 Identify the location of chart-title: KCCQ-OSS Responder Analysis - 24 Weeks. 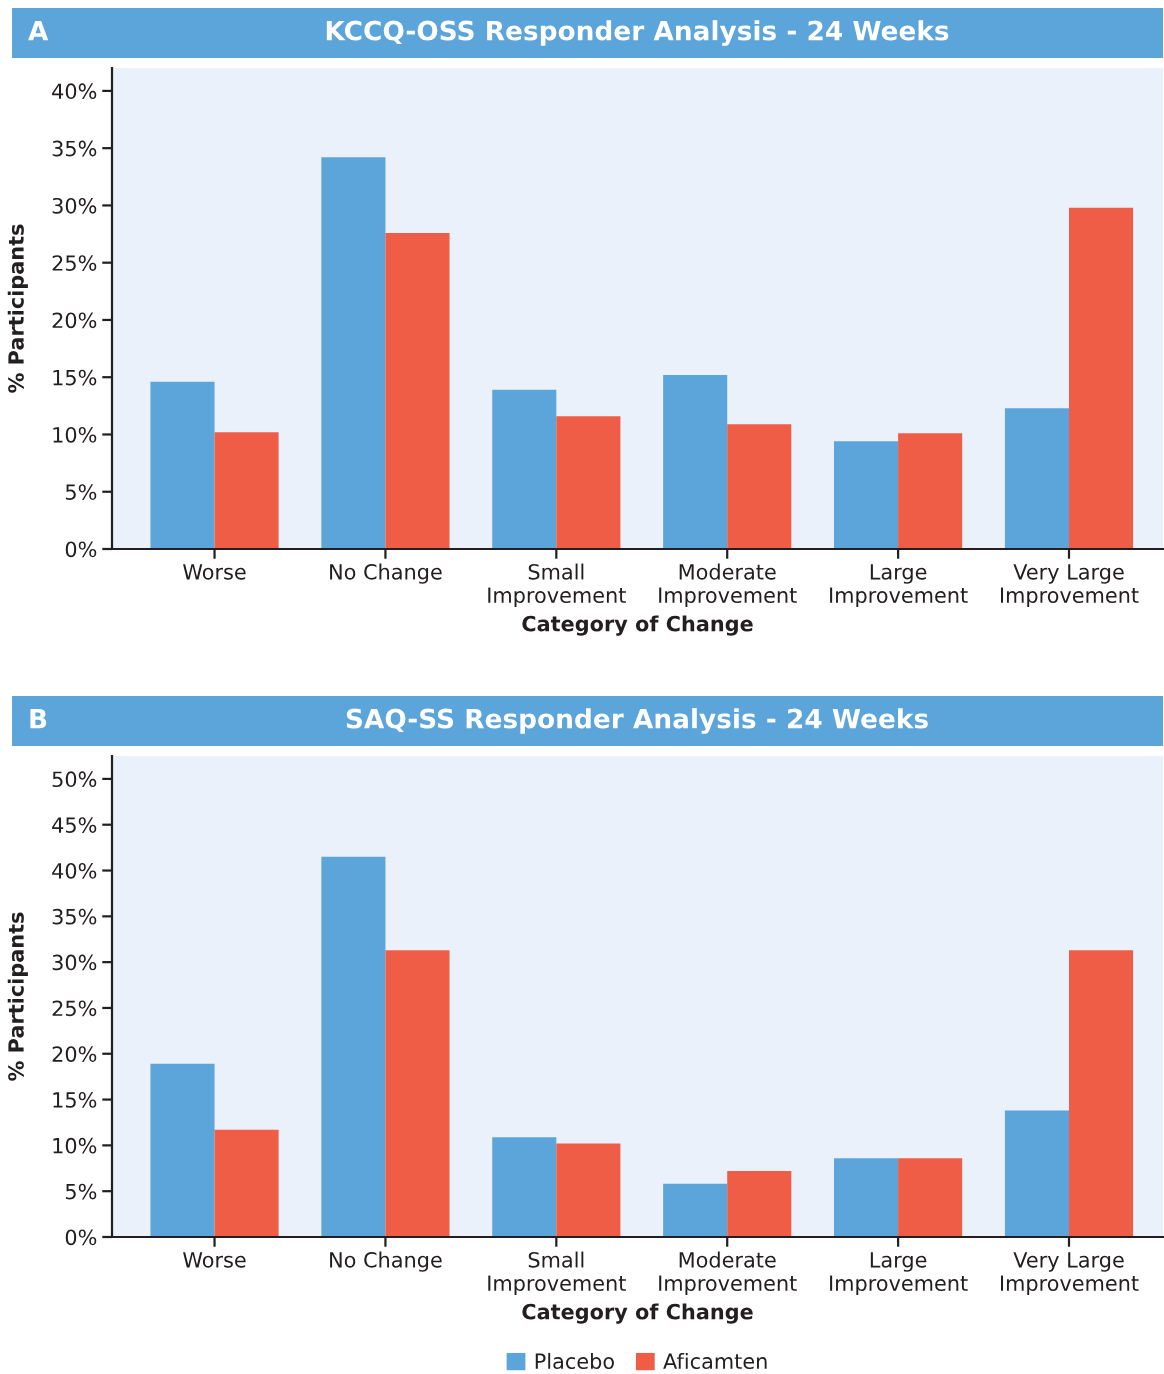
(637, 33).